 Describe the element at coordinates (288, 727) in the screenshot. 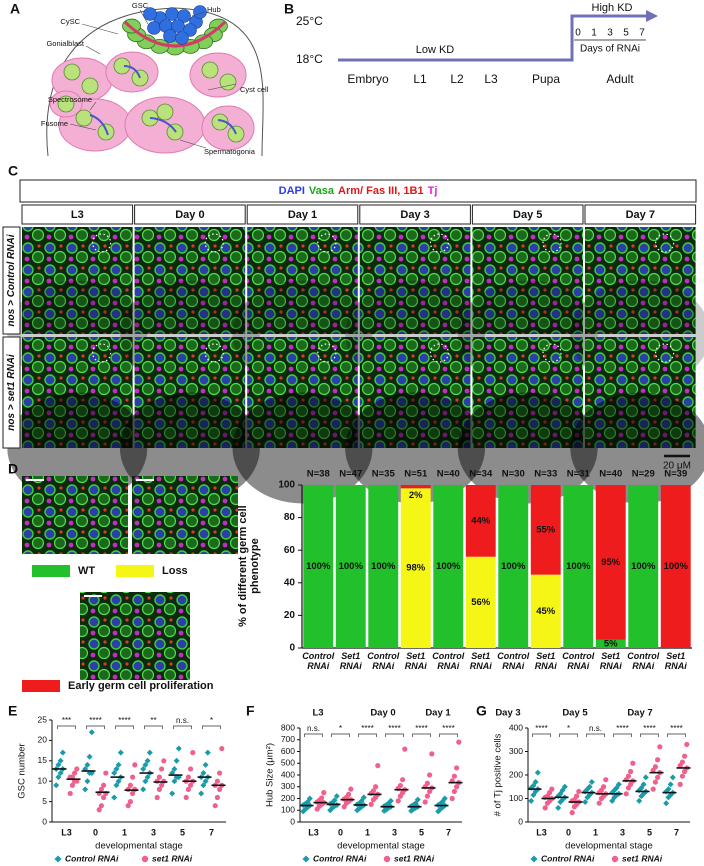

I see `y-tick-label: 800` at that location.